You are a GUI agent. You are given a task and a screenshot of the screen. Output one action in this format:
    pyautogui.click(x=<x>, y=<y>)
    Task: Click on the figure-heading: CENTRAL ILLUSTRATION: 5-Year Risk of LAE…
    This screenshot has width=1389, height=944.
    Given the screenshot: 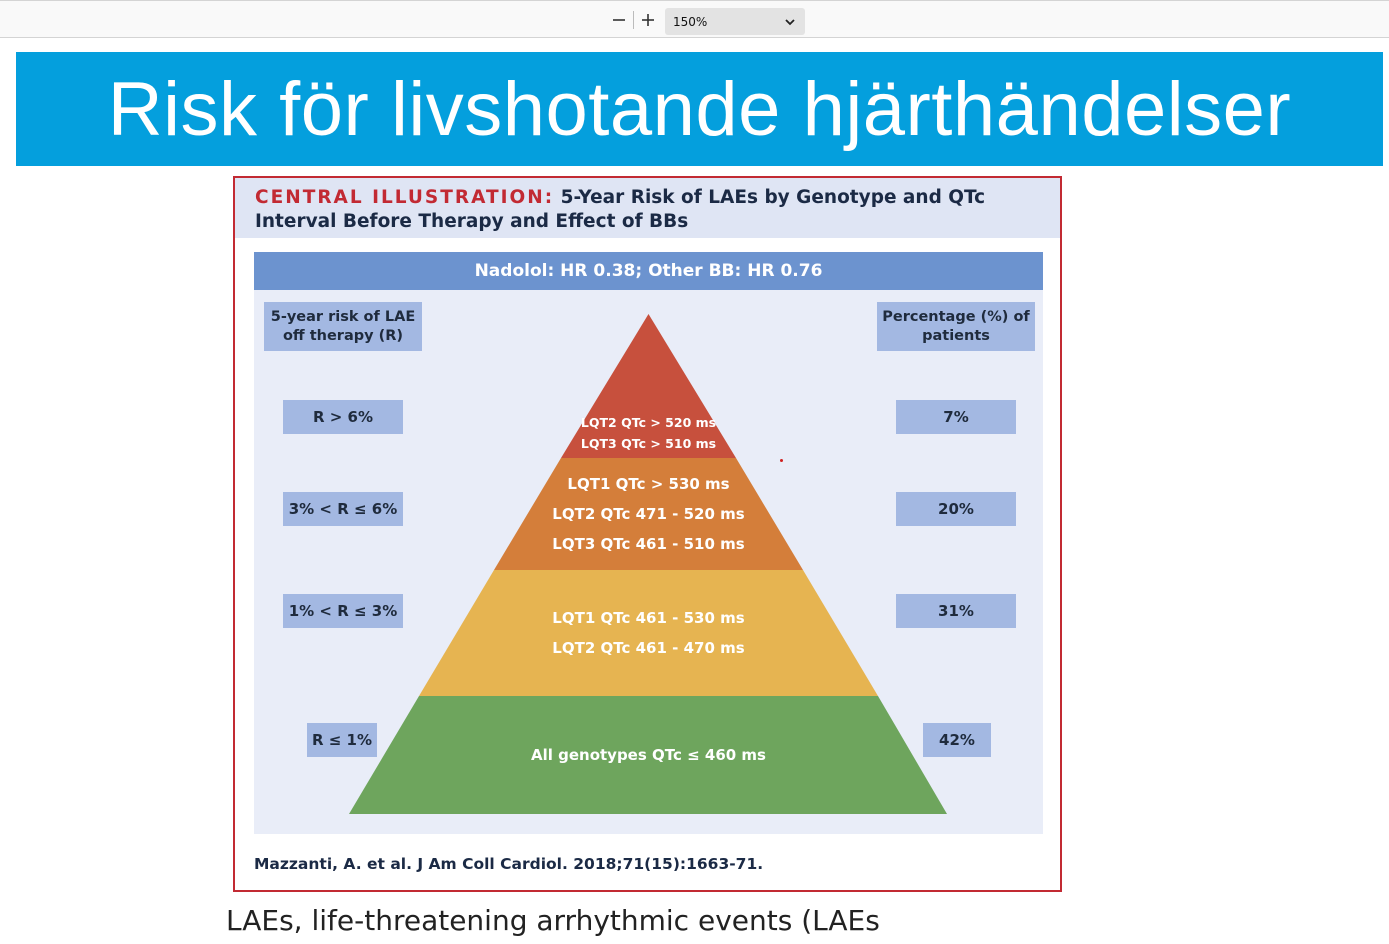 What is the action you would take?
    pyautogui.click(x=645, y=210)
    